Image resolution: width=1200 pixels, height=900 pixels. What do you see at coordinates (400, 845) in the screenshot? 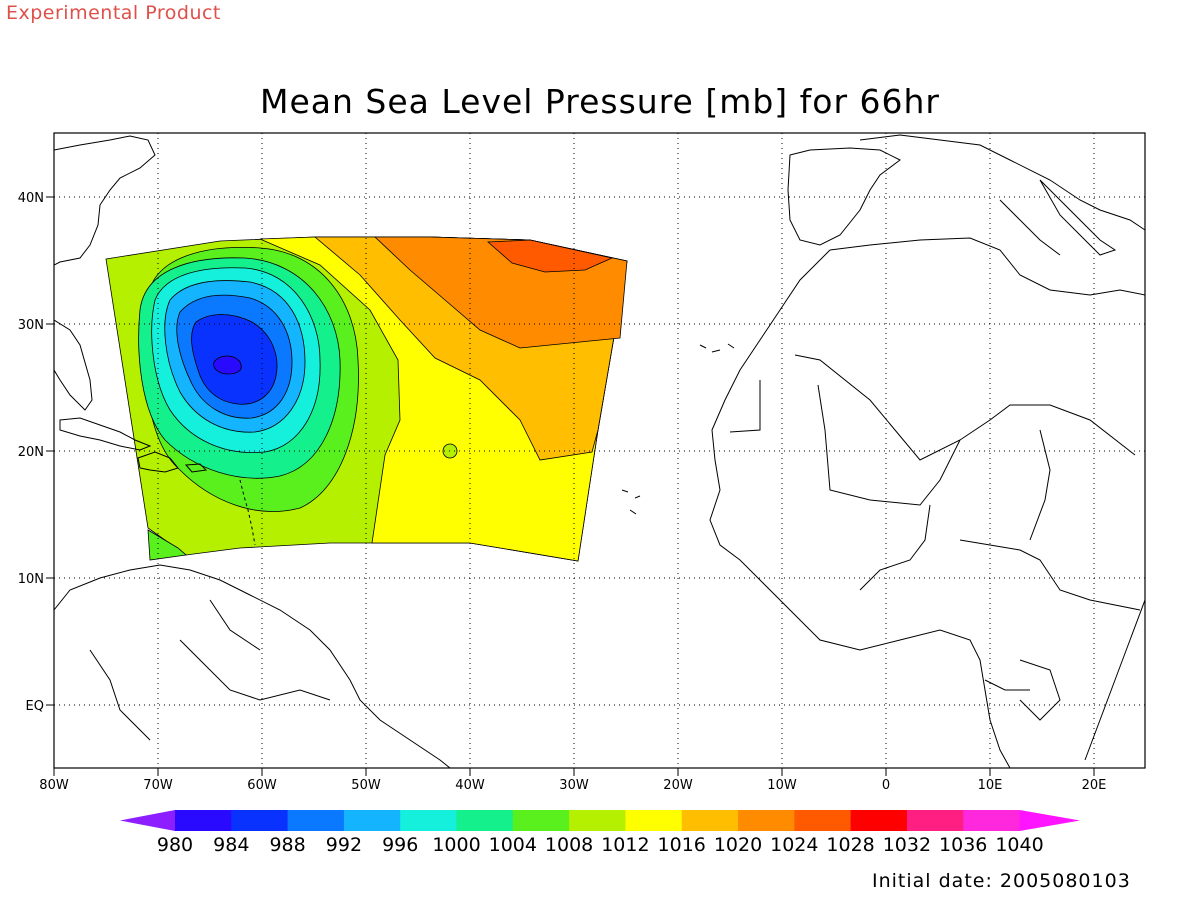
I see `colorbar-label: 996` at bounding box center [400, 845].